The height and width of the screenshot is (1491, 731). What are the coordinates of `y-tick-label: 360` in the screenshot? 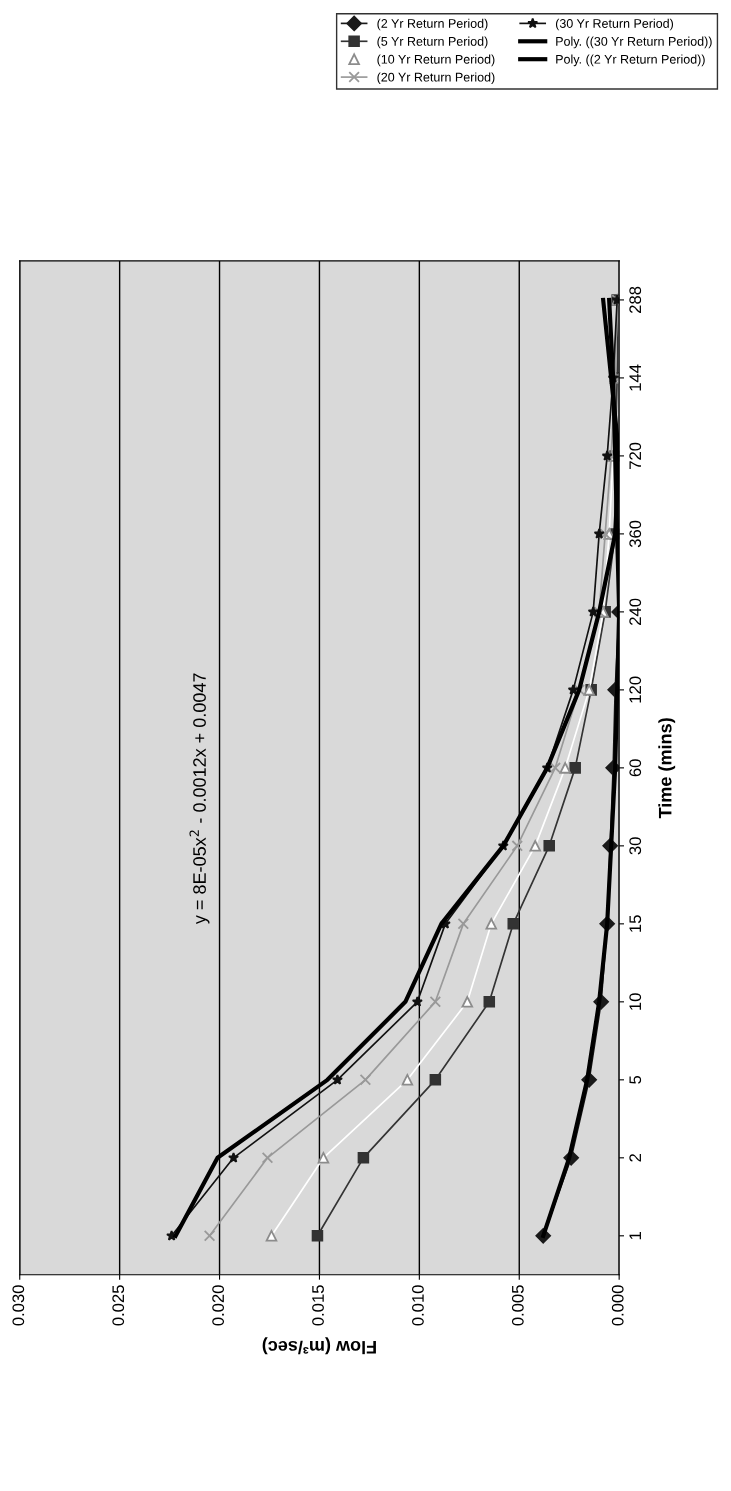 It's located at (635, 534).